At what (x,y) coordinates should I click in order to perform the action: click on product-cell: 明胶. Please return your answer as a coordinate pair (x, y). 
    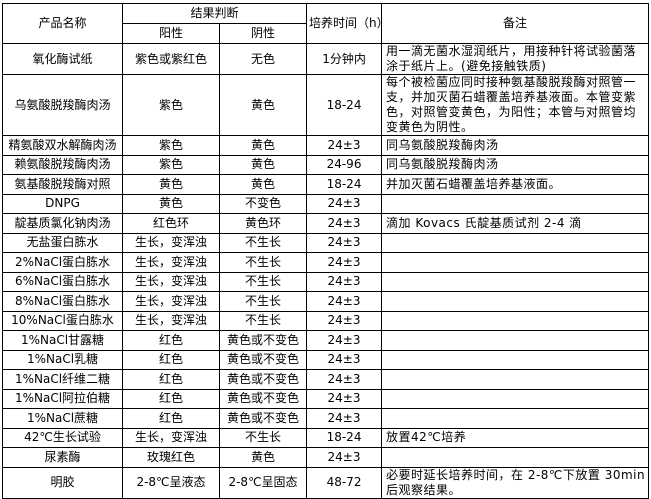
    Looking at the image, I should click on (62, 482).